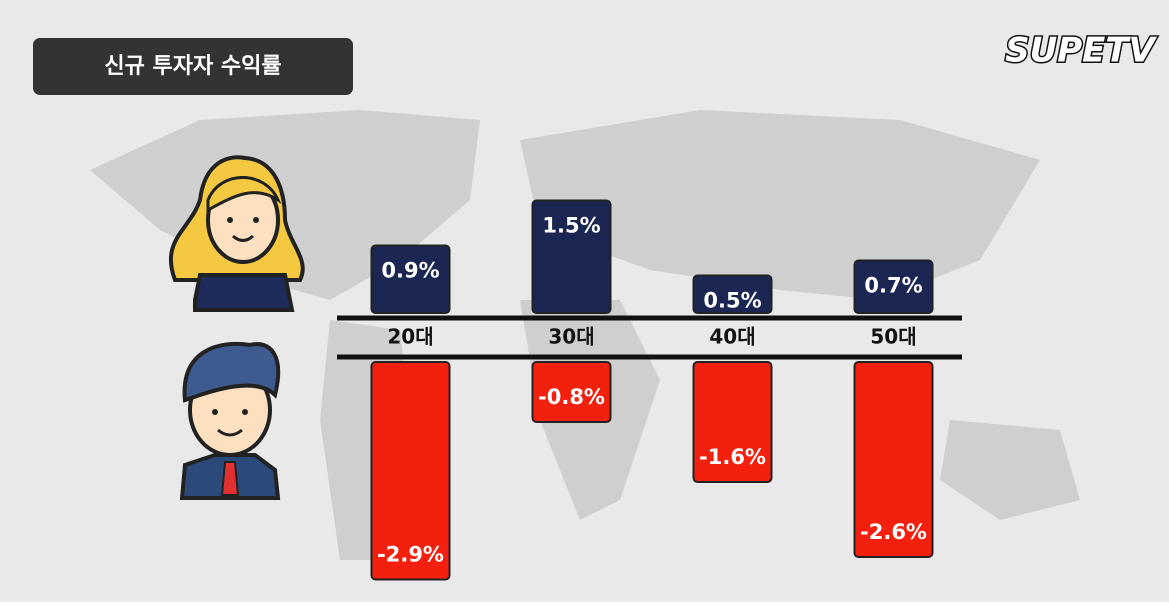 The height and width of the screenshot is (606, 1169). What do you see at coordinates (732, 457) in the screenshot?
I see `data-label: -1.6%` at bounding box center [732, 457].